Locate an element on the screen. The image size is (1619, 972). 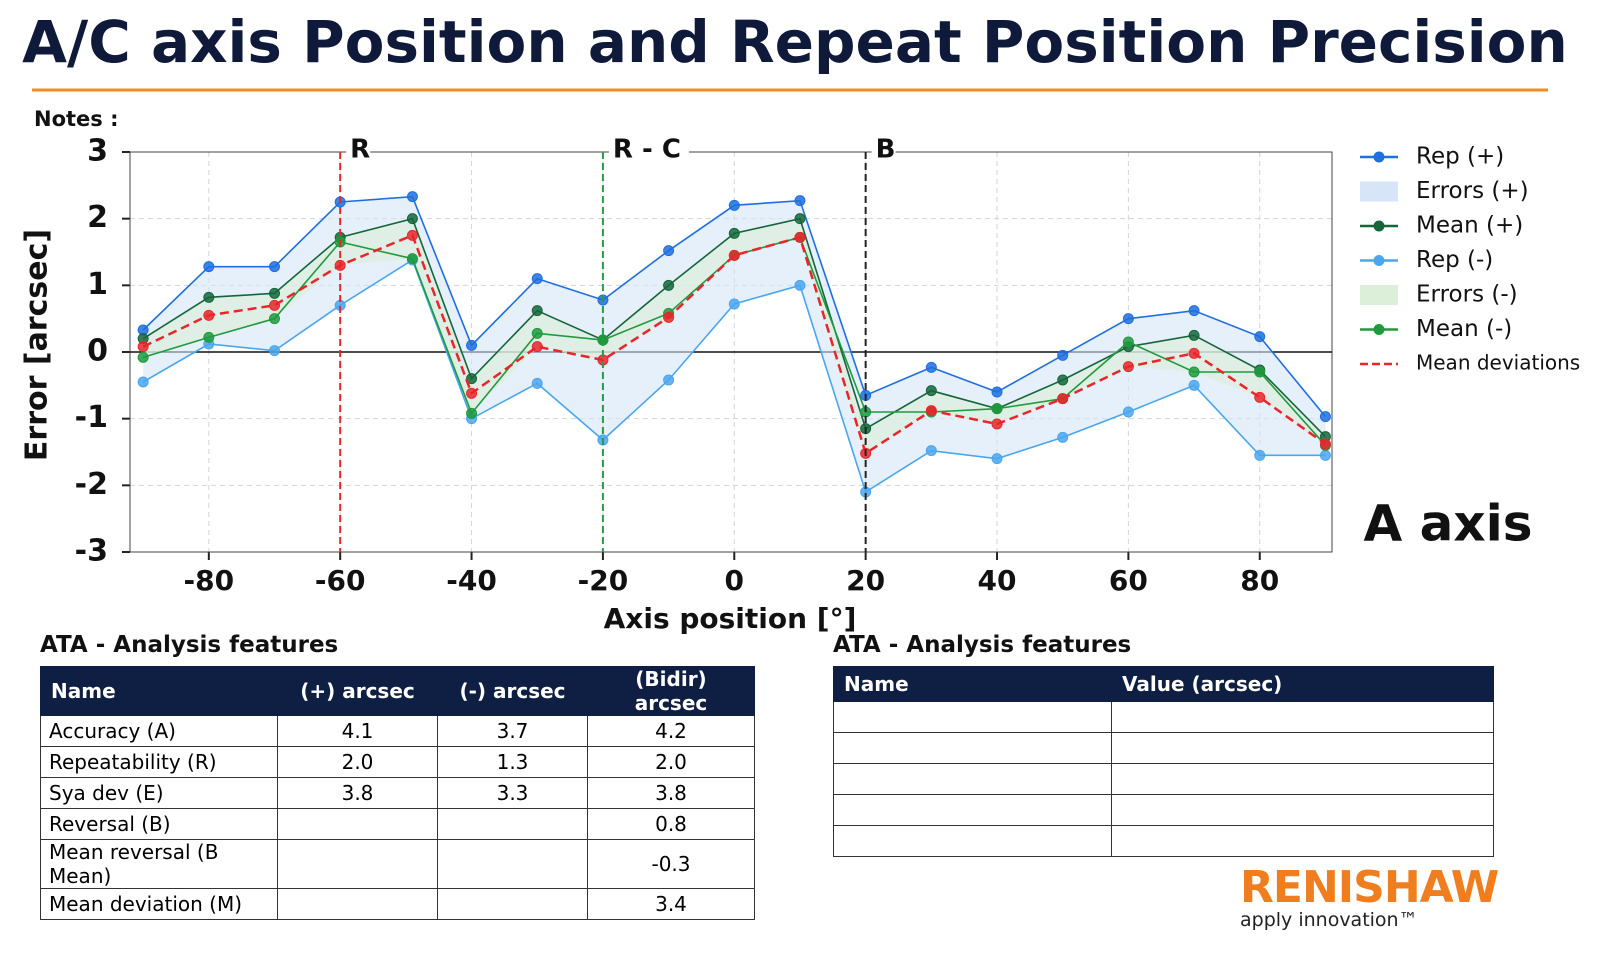
x-tick-label: -60 is located at coordinates (340, 580).